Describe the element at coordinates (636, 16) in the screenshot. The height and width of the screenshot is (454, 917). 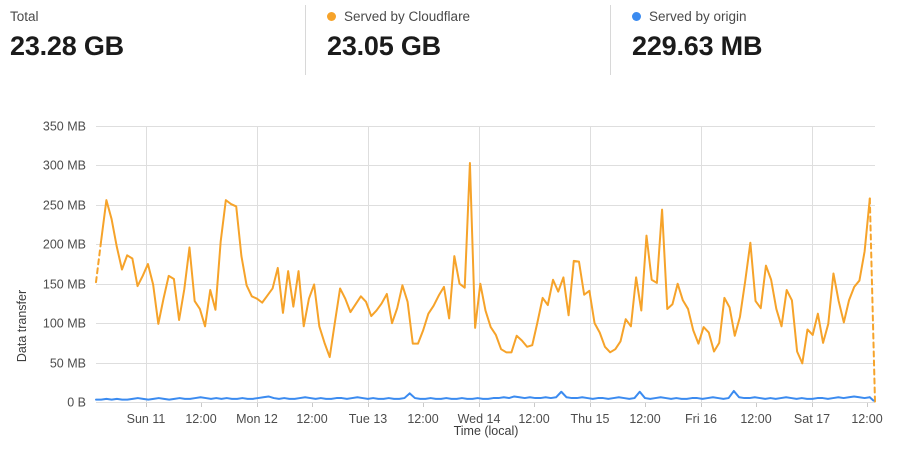
I see `legend-dot-origin-icon` at that location.